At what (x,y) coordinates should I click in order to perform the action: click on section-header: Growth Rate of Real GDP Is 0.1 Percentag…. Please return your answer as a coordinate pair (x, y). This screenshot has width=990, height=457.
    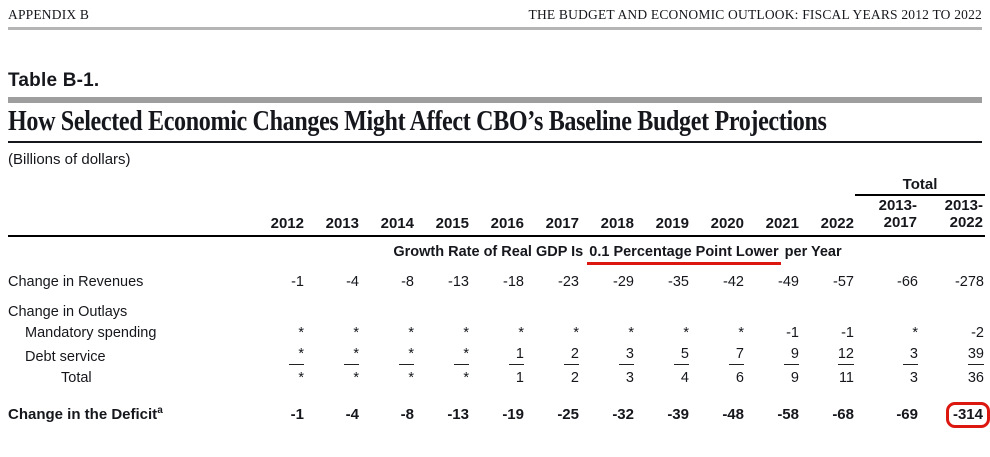
    Looking at the image, I should click on (617, 250).